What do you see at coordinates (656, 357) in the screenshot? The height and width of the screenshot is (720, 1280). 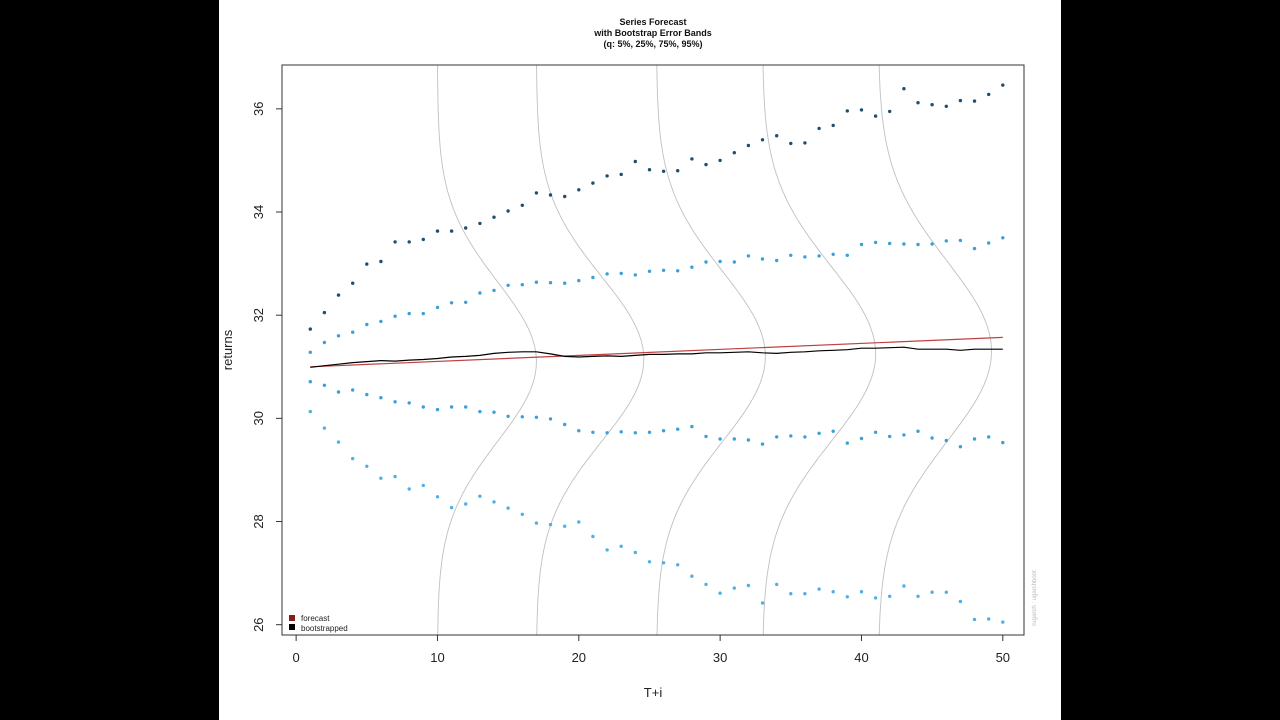 I see `bootstrapped-line` at bounding box center [656, 357].